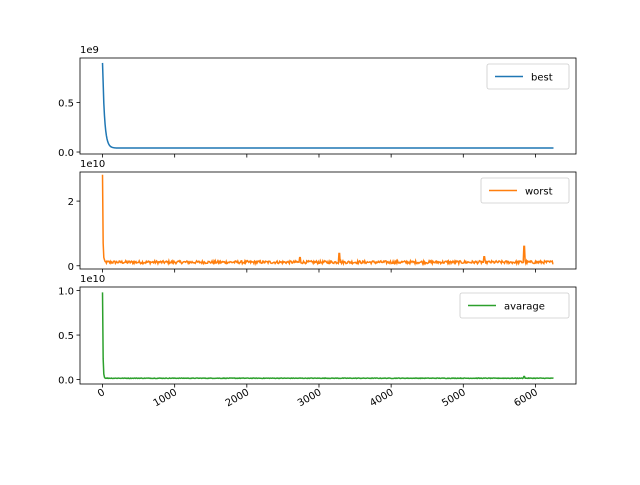 Image resolution: width=640 pixels, height=485 pixels. What do you see at coordinates (310, 398) in the screenshot?
I see `x-tick-label: 3000` at bounding box center [310, 398].